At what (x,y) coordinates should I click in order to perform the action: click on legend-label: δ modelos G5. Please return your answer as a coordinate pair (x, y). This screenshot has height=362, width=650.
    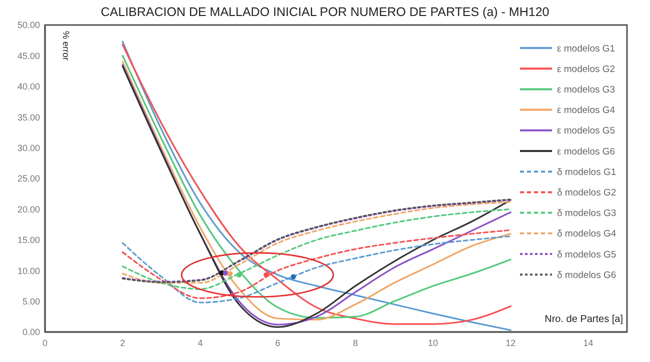
    Looking at the image, I should click on (586, 254).